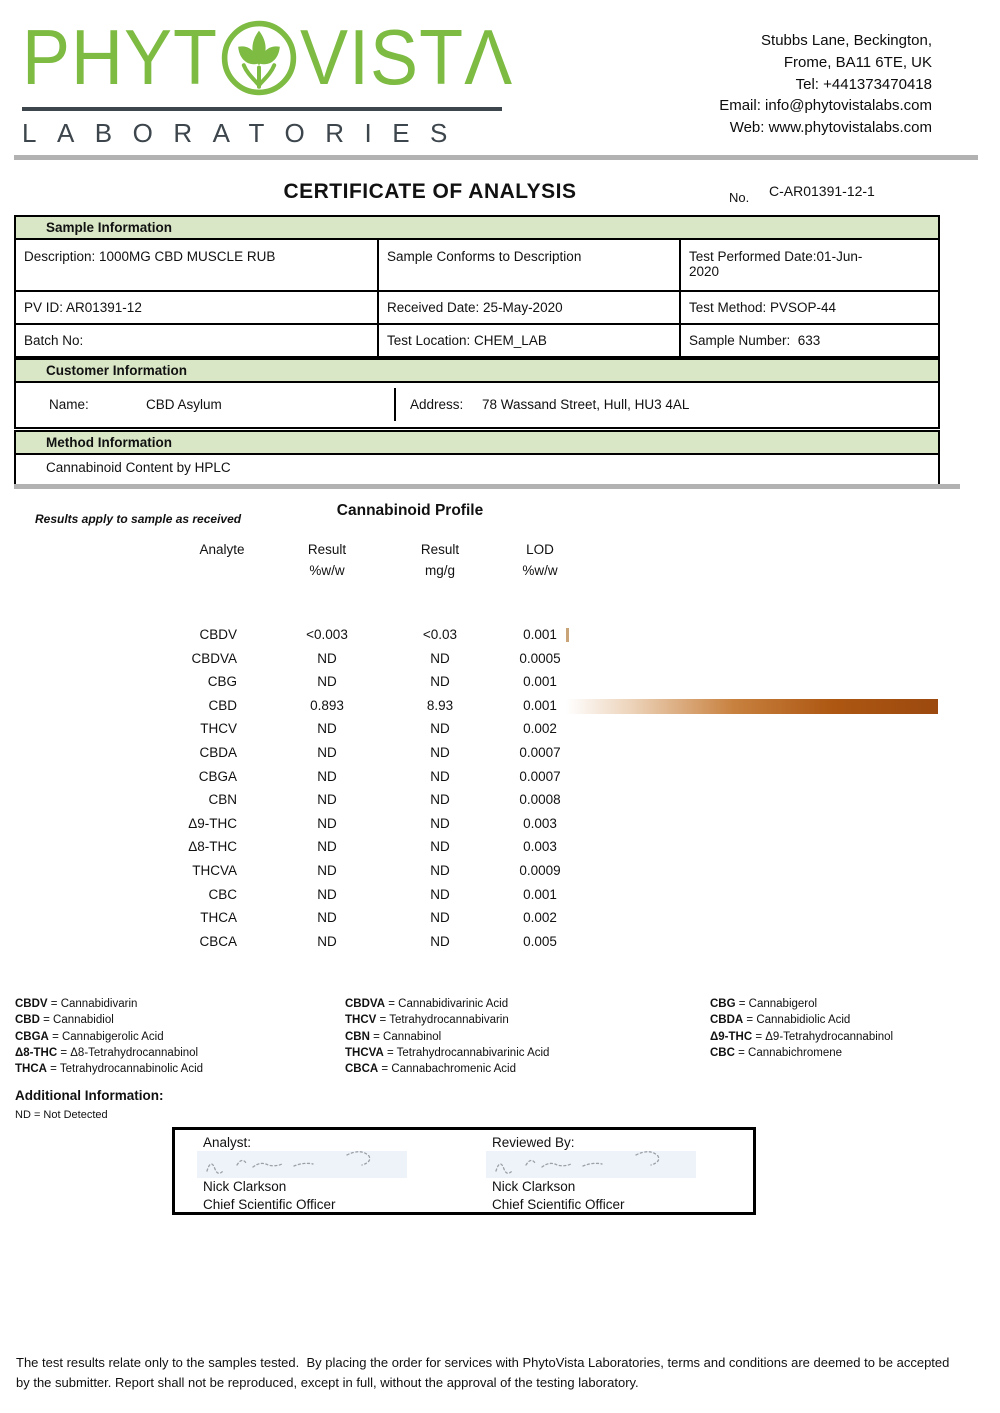  I want to click on legend-item: CBG = Cannabigerol, so click(764, 1004).